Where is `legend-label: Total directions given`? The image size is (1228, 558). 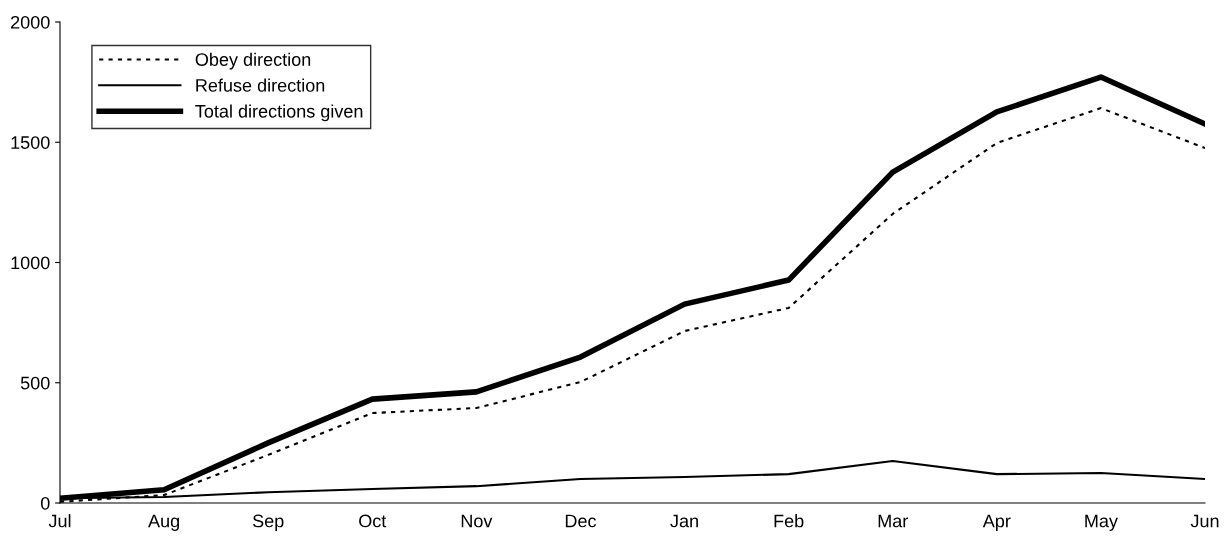 legend-label: Total directions given is located at coordinates (279, 113).